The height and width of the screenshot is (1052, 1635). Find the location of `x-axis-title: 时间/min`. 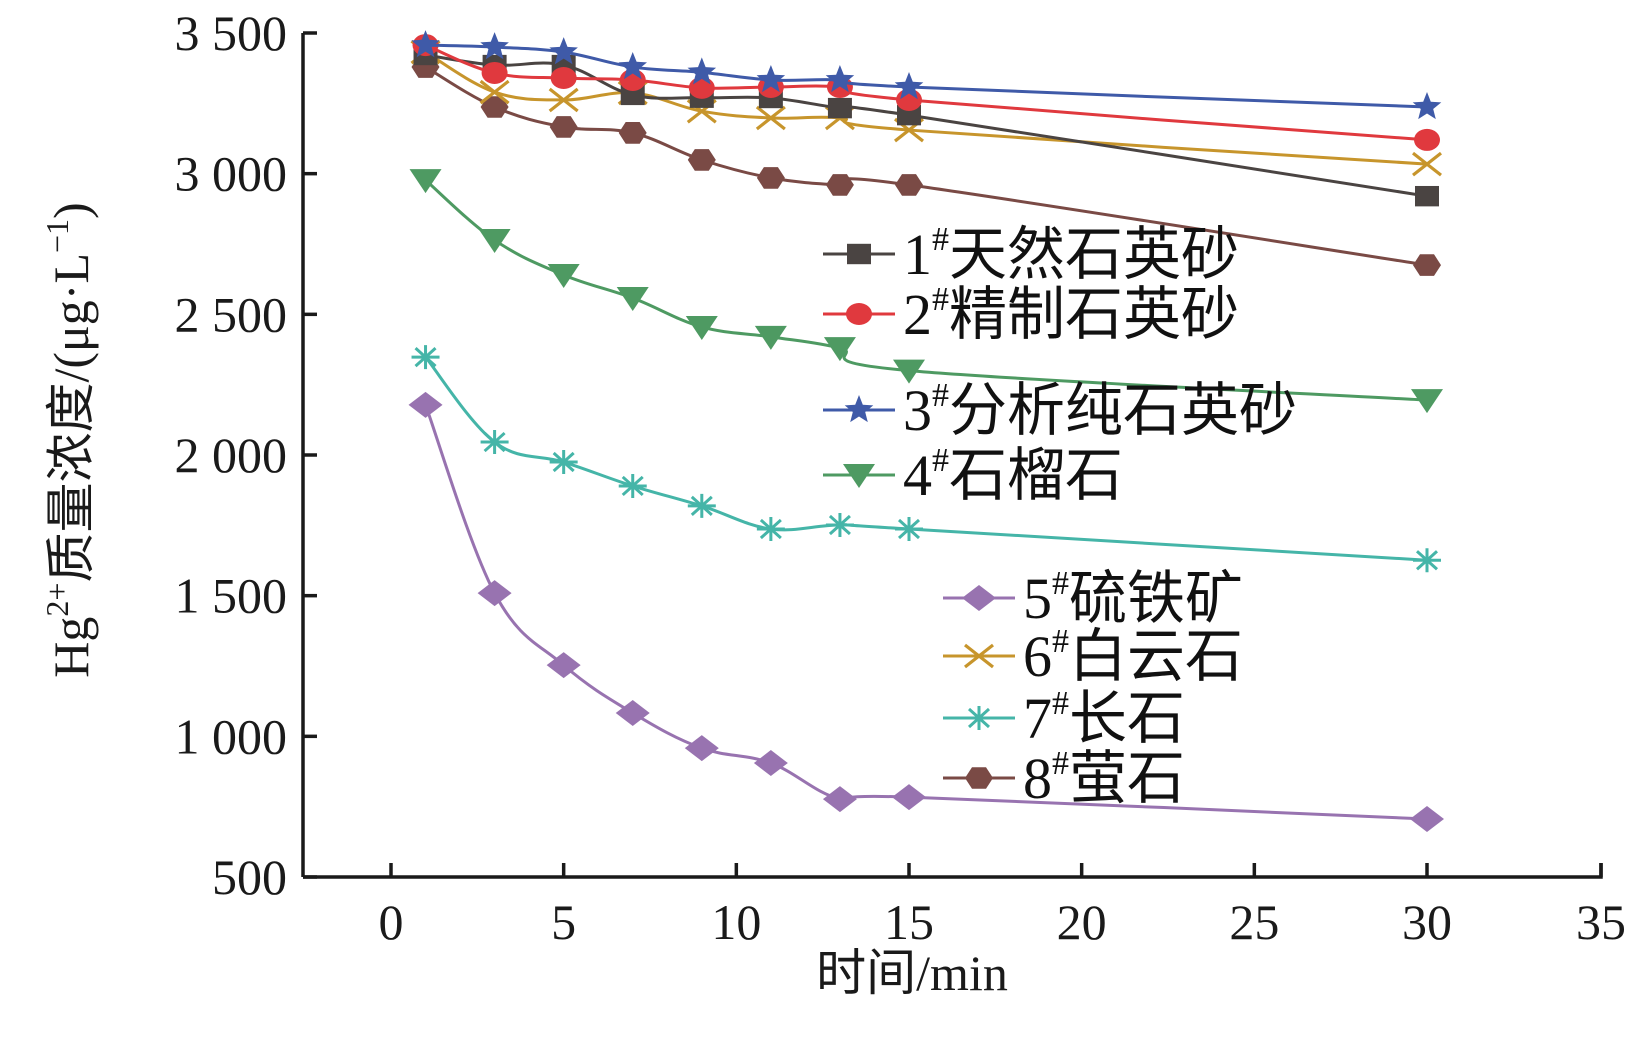

x-axis-title: 时间/min is located at coordinates (912, 973).